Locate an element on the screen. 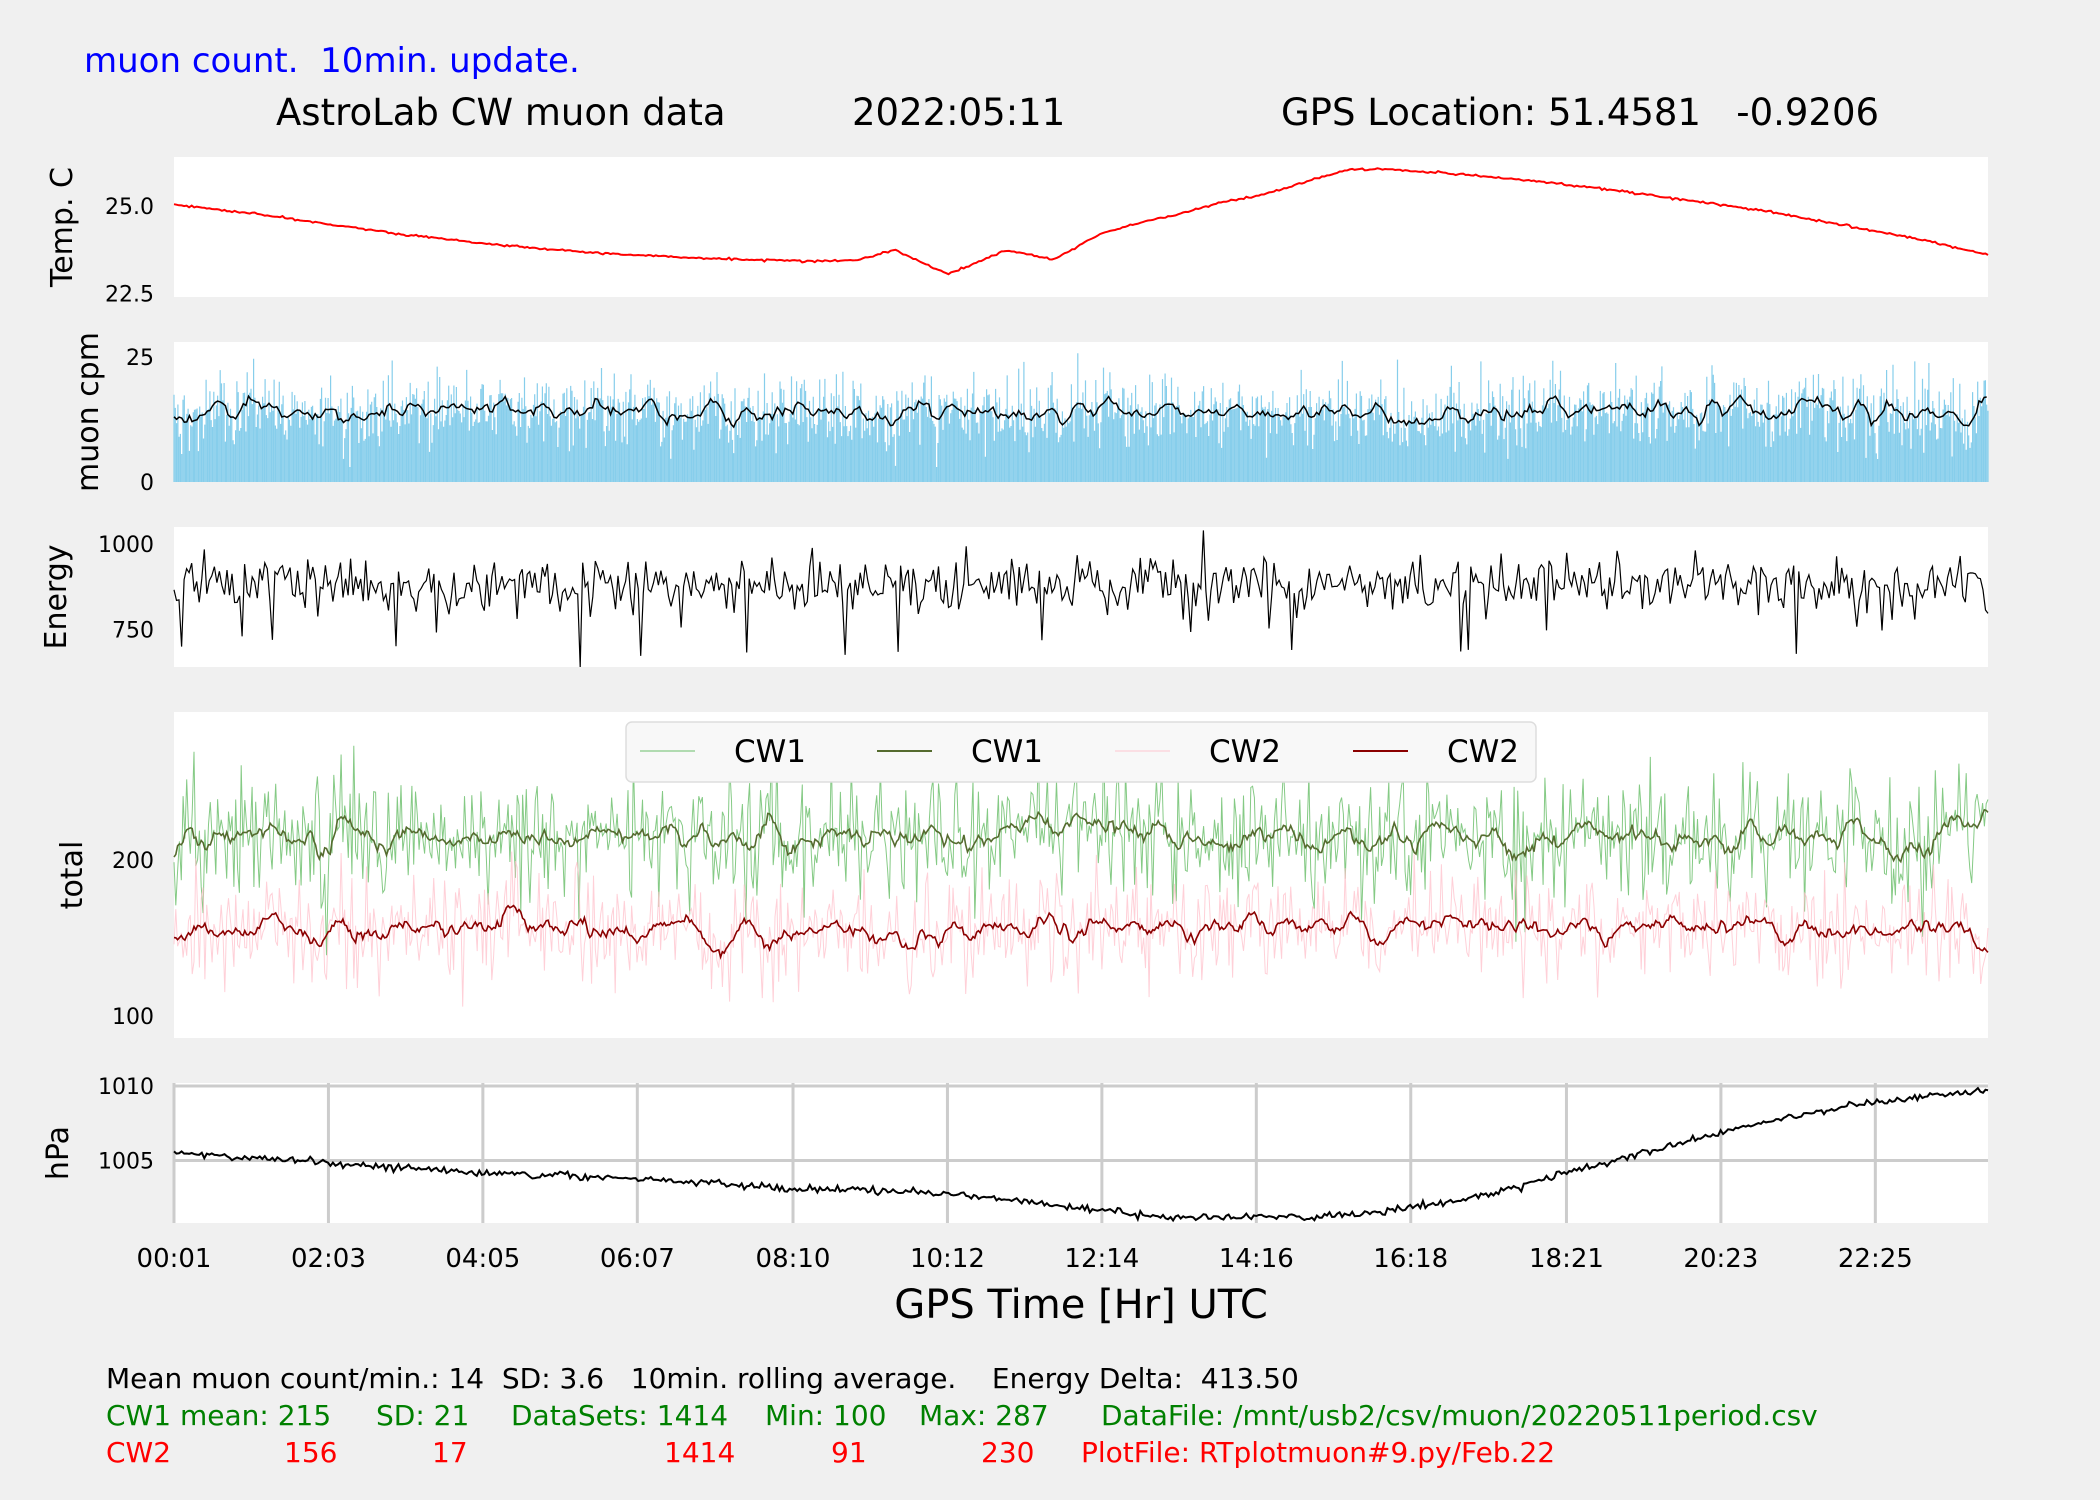 The width and height of the screenshot is (2100, 1500). cw2-rolling-line is located at coordinates (1081, 932).